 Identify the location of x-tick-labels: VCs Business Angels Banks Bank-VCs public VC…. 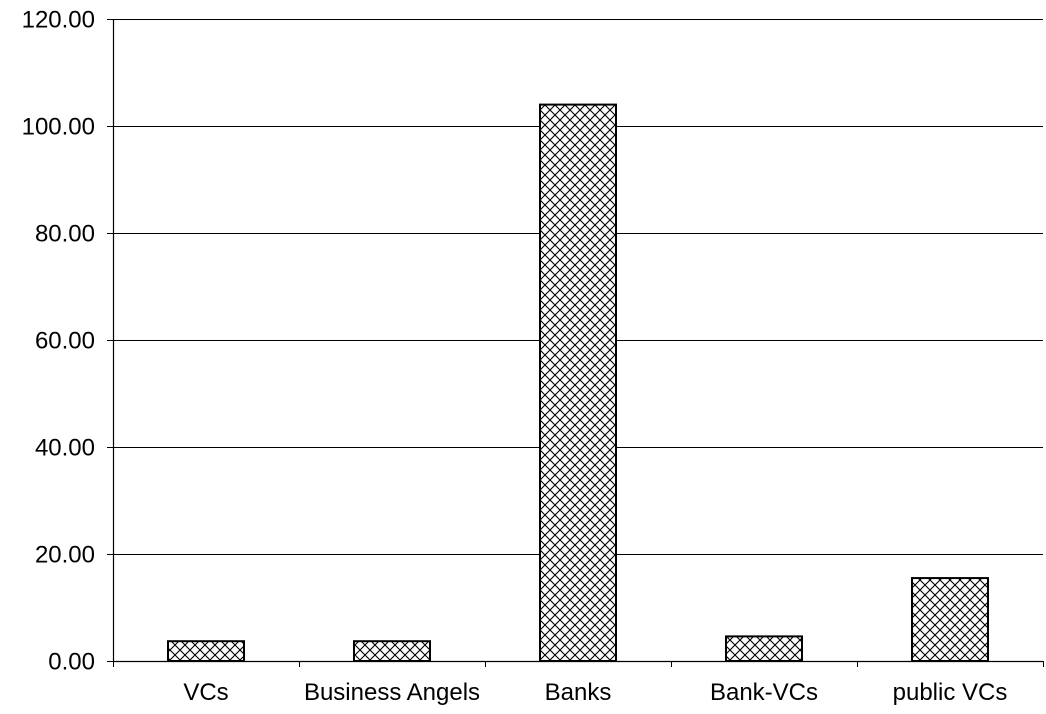
(595, 692).